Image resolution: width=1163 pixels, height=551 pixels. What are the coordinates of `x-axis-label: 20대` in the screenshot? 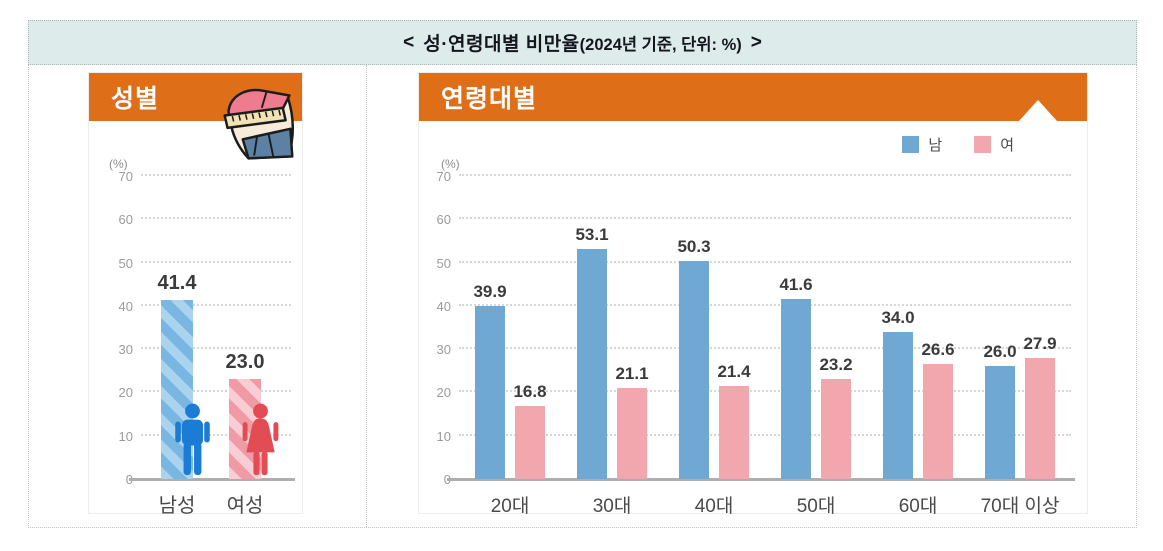 It's located at (510, 506).